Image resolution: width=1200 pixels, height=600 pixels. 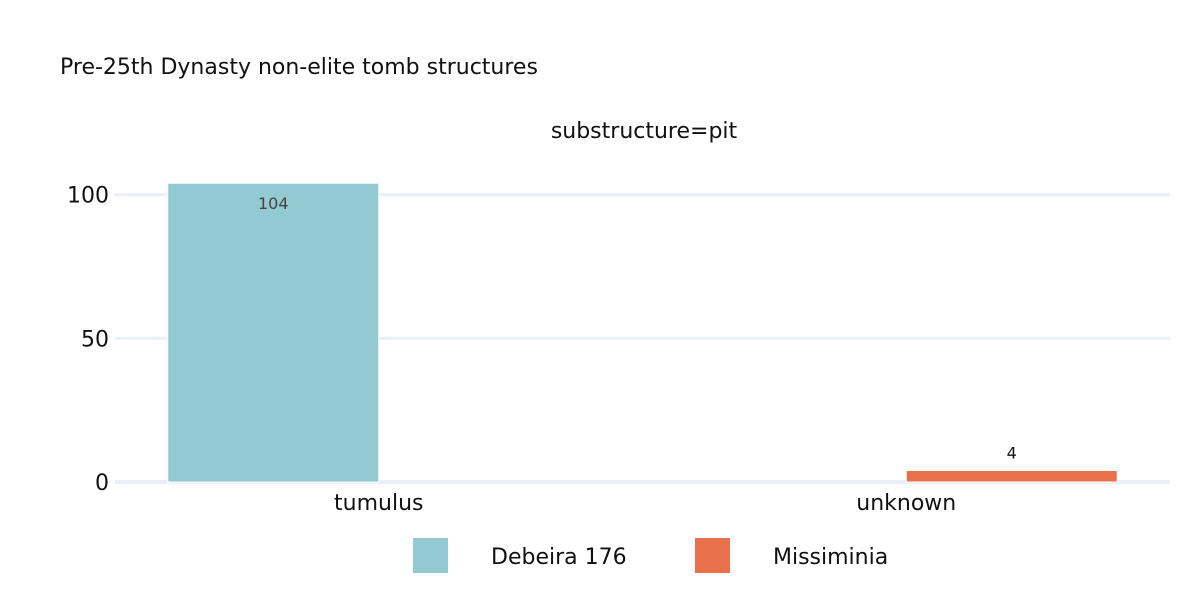 What do you see at coordinates (830, 557) in the screenshot?
I see `legend-label: Missiminia` at bounding box center [830, 557].